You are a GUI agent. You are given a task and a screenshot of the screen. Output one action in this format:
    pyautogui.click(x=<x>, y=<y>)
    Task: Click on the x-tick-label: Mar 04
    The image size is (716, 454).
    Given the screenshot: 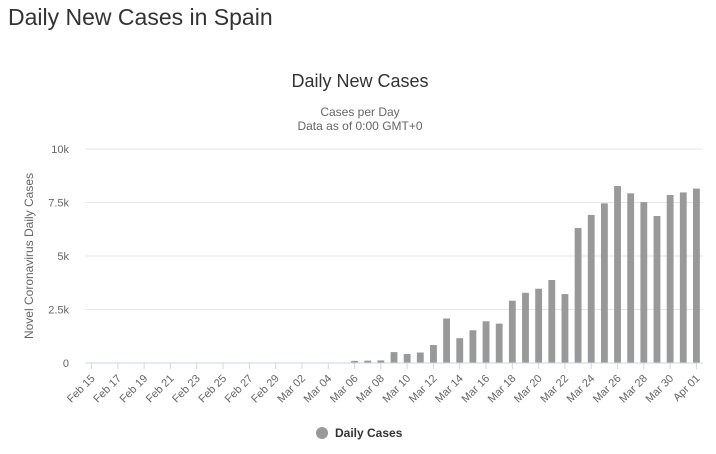 What is the action you would take?
    pyautogui.click(x=318, y=389)
    